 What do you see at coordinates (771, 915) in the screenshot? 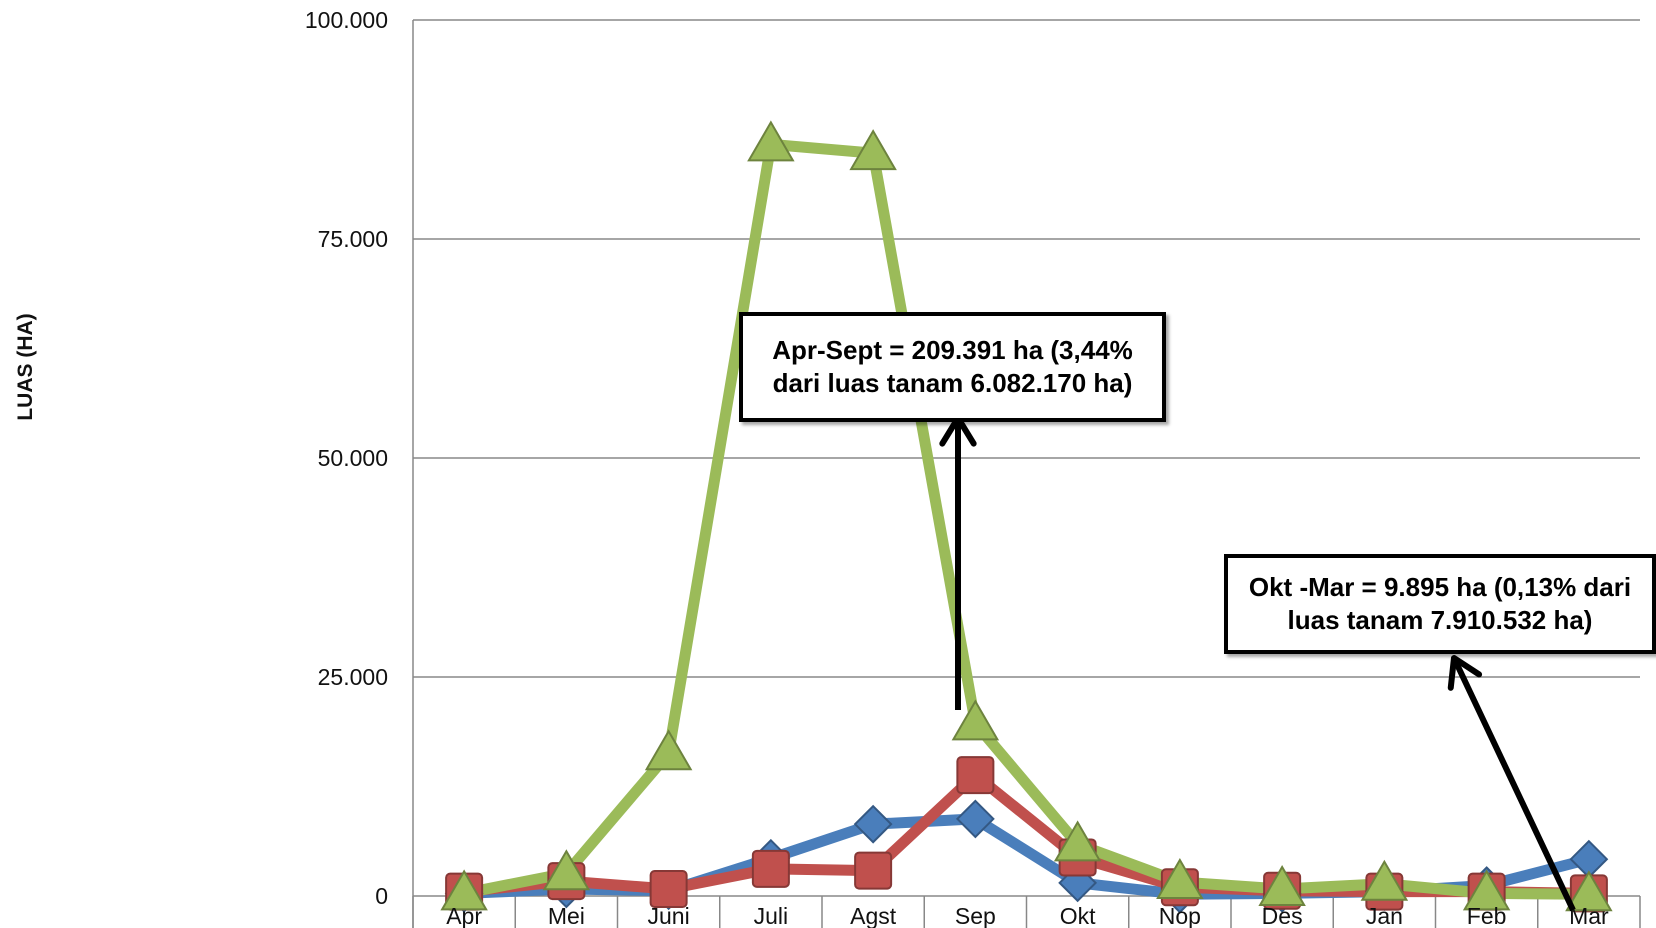
I see `x-tick-label: Juli` at bounding box center [771, 915].